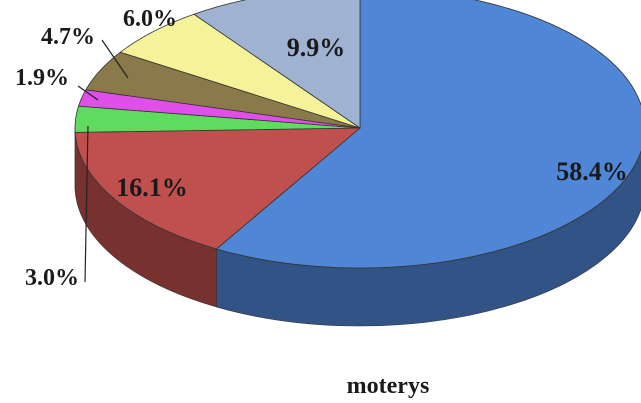 This screenshot has width=641, height=403. I want to click on chart-title: moterys, so click(388, 386).